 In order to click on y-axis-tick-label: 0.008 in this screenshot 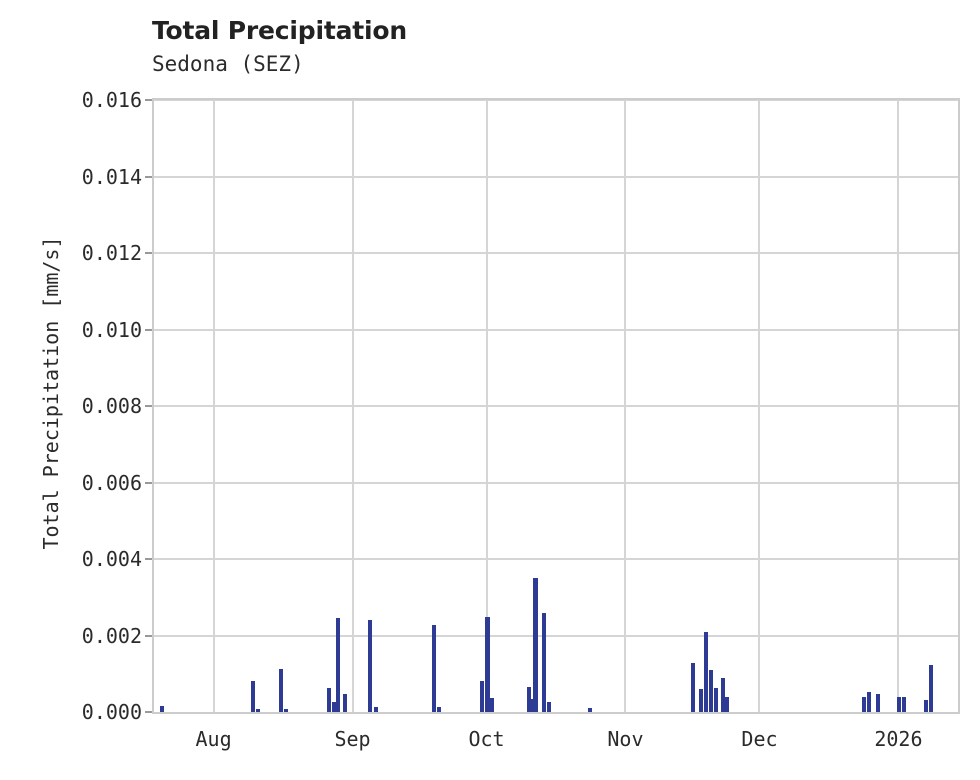, I will do `click(111, 406)`.